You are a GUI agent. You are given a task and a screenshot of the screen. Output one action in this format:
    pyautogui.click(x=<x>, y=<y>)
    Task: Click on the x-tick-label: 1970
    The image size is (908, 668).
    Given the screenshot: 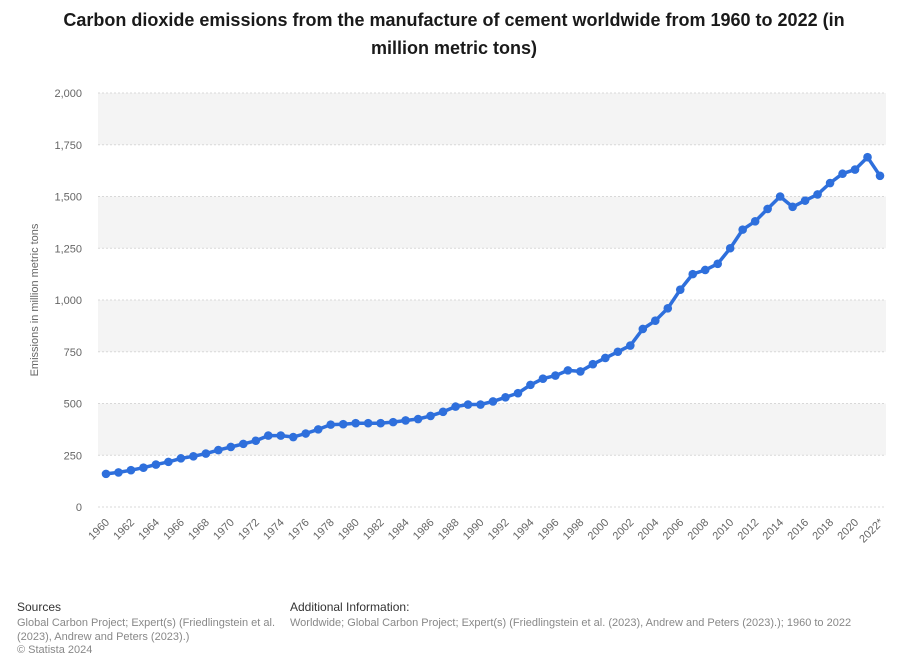 What is the action you would take?
    pyautogui.click(x=224, y=530)
    